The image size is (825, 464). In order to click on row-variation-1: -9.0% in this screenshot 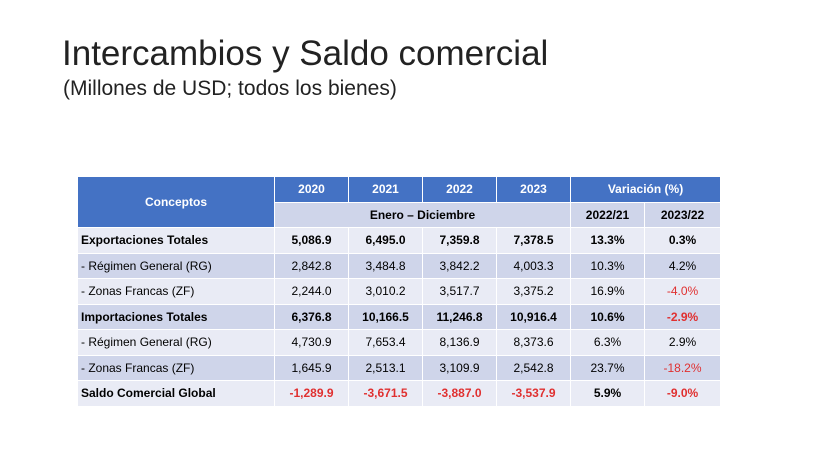, I will do `click(682, 393)`.